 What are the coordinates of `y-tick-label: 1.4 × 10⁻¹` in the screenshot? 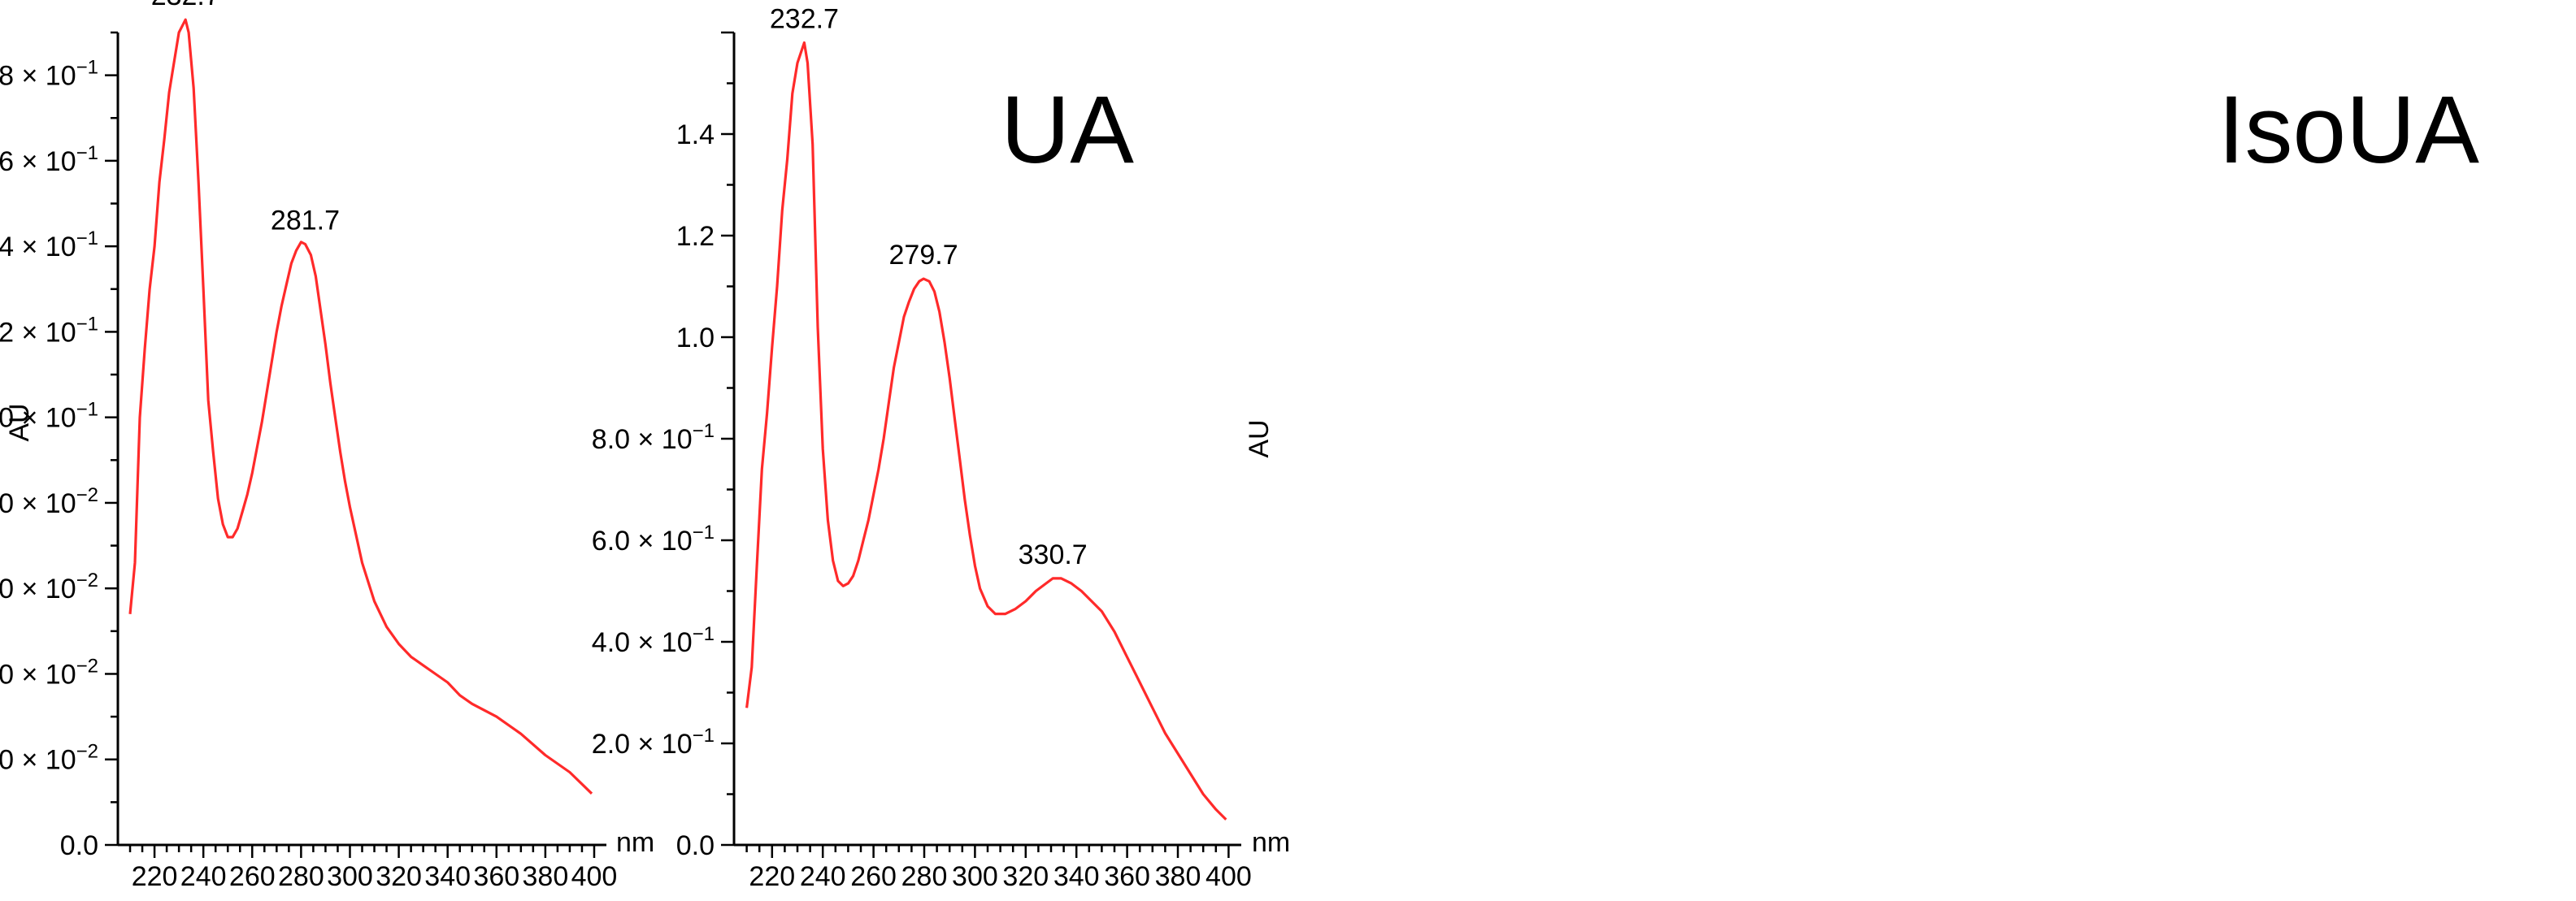 It's located at (49, 244).